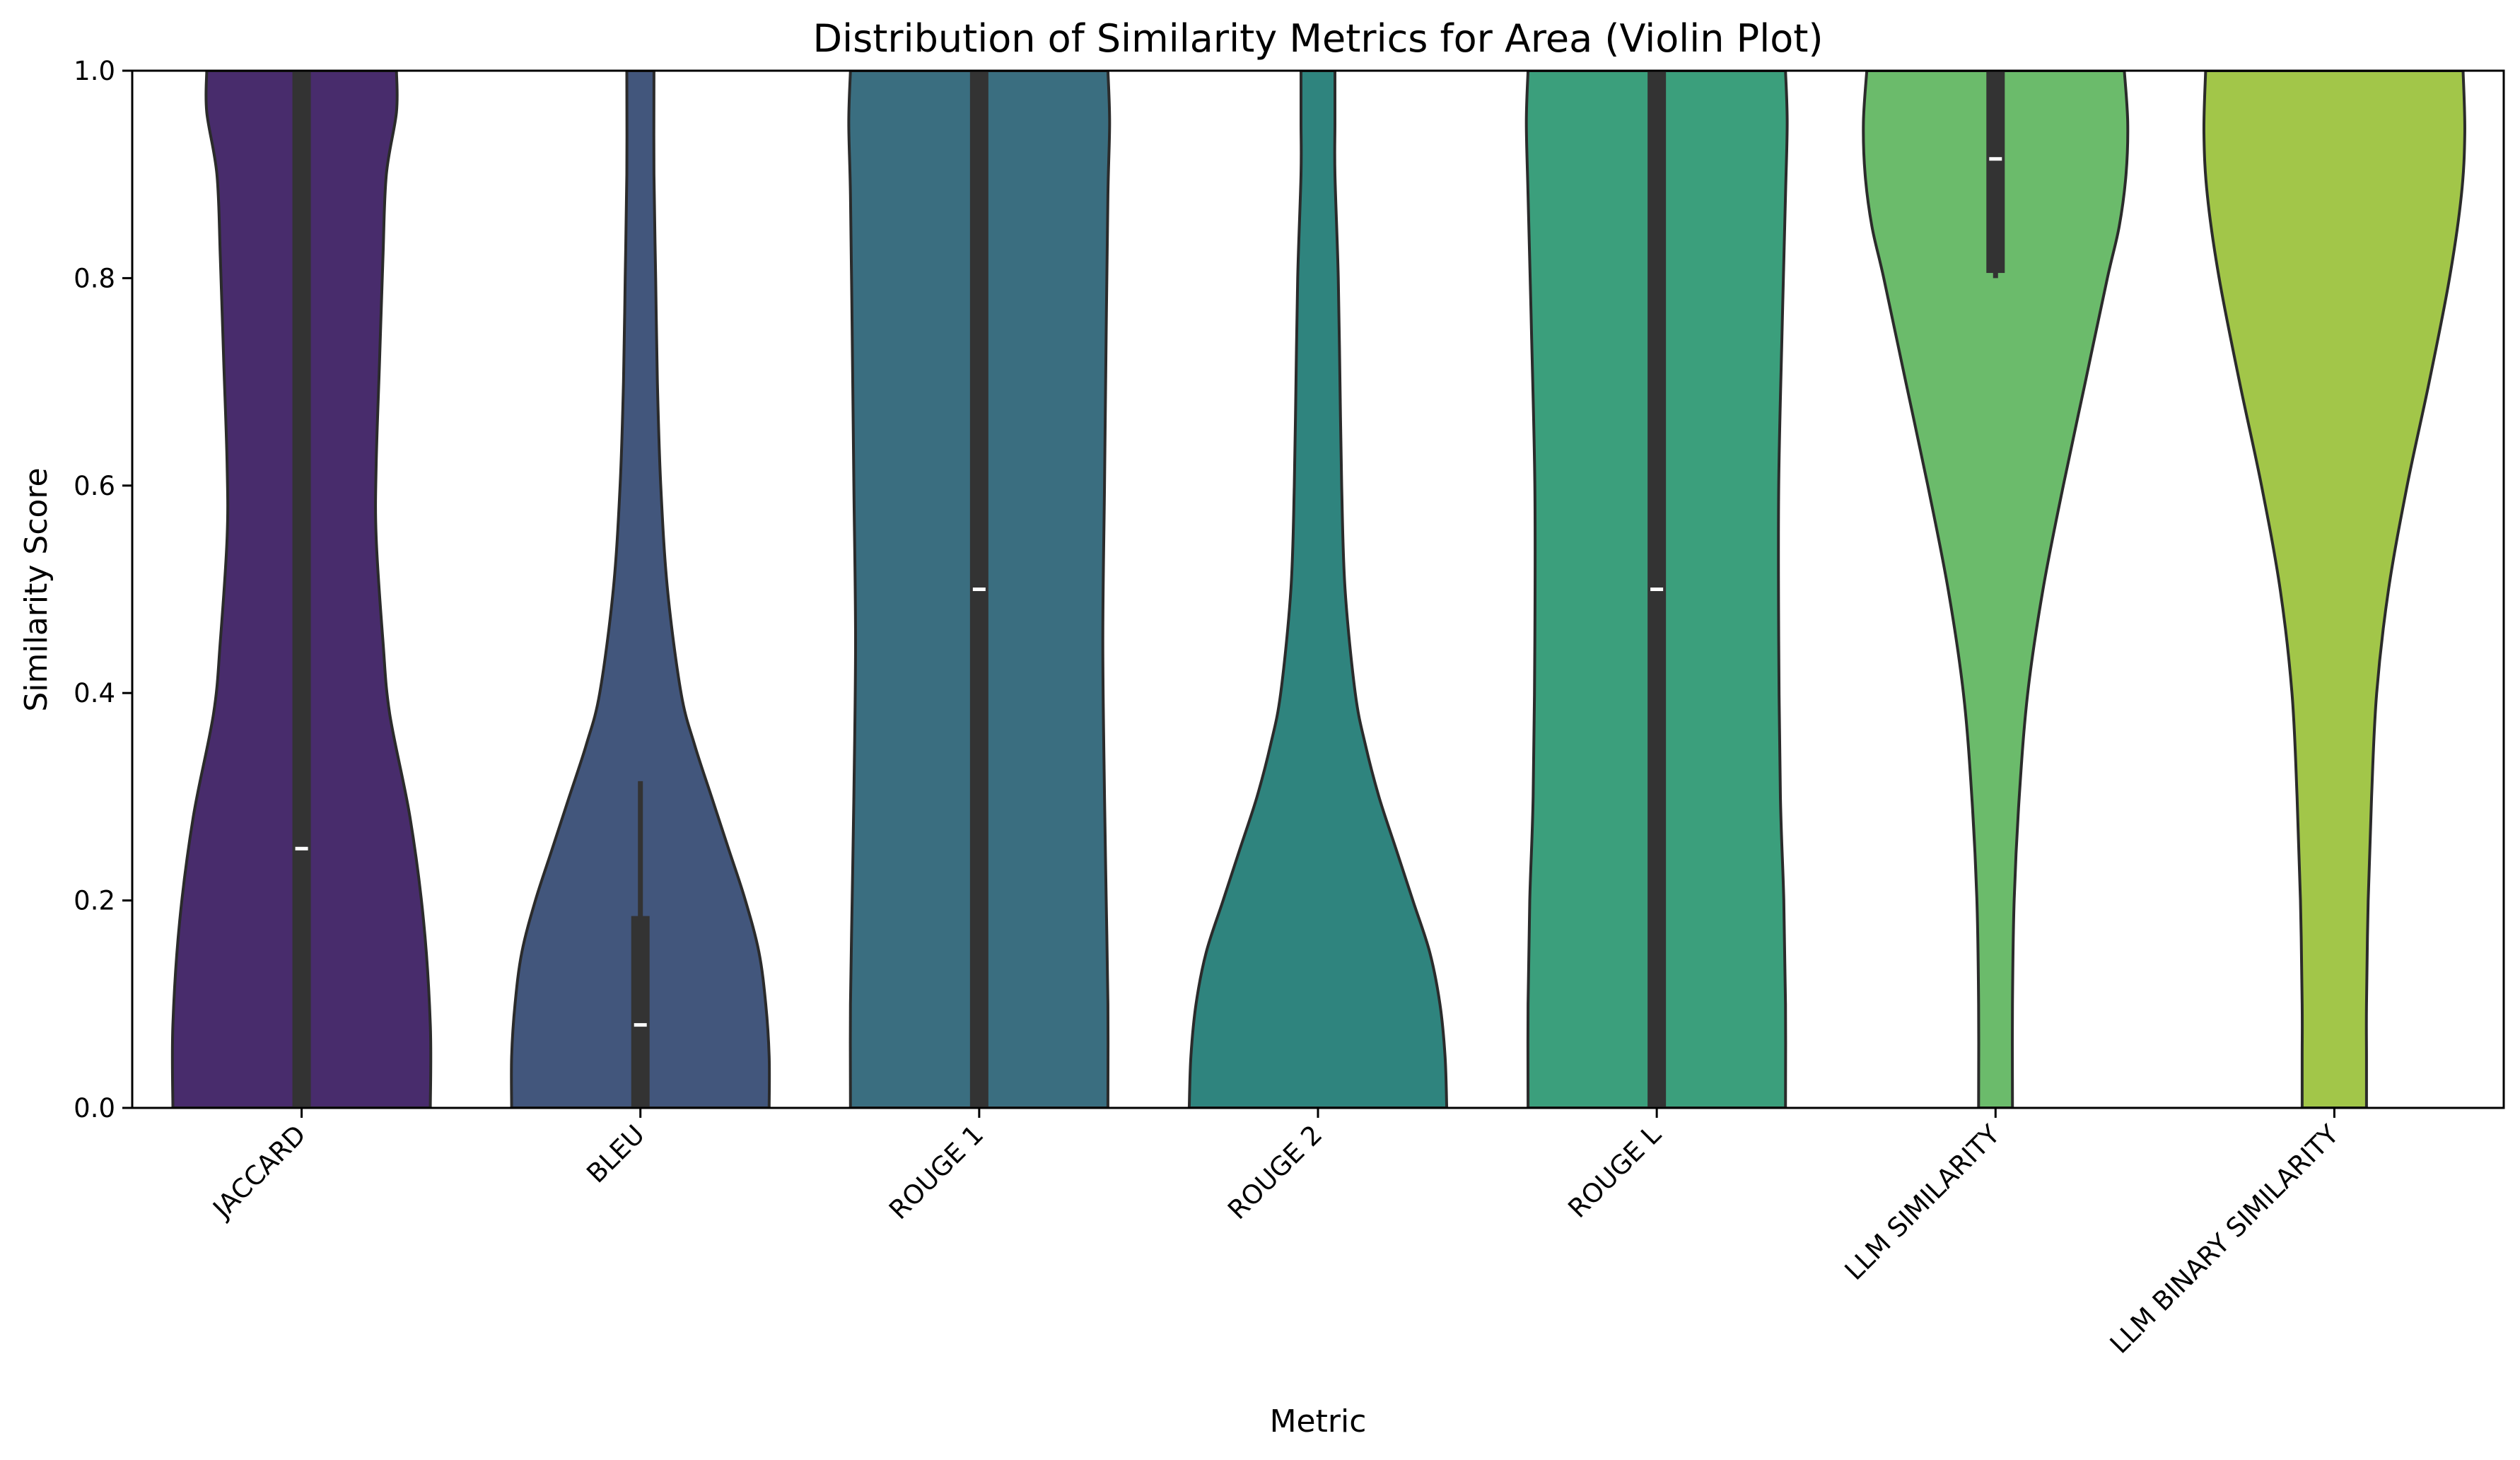 The width and height of the screenshot is (2520, 1460). What do you see at coordinates (94, 71) in the screenshot?
I see `y-tick-label: 1.0` at bounding box center [94, 71].